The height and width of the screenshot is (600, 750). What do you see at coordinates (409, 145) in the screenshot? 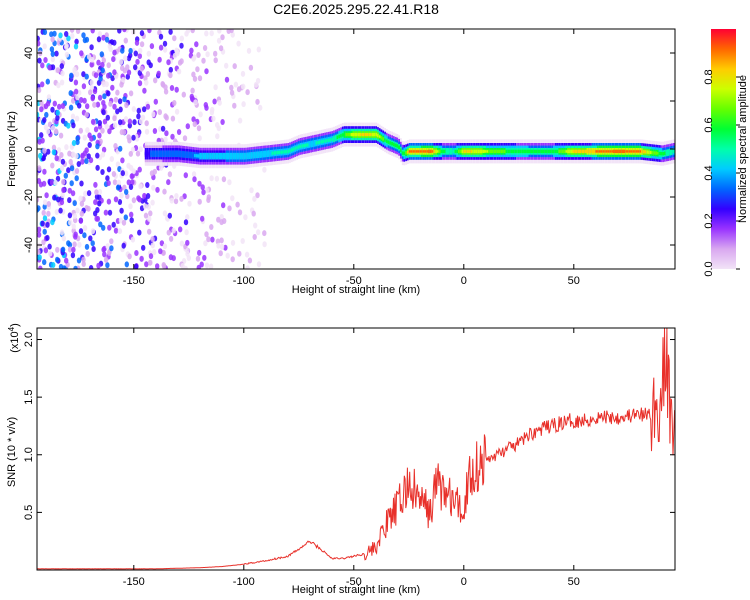
I see `spectrogram-ridge` at bounding box center [409, 145].